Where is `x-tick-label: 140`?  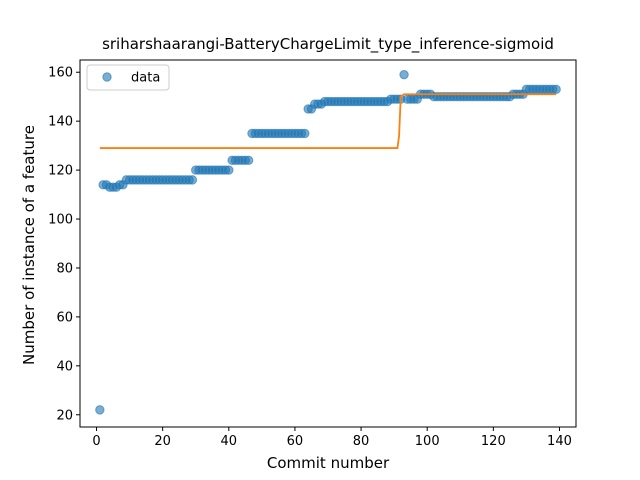
x-tick-label: 140 is located at coordinates (559, 441).